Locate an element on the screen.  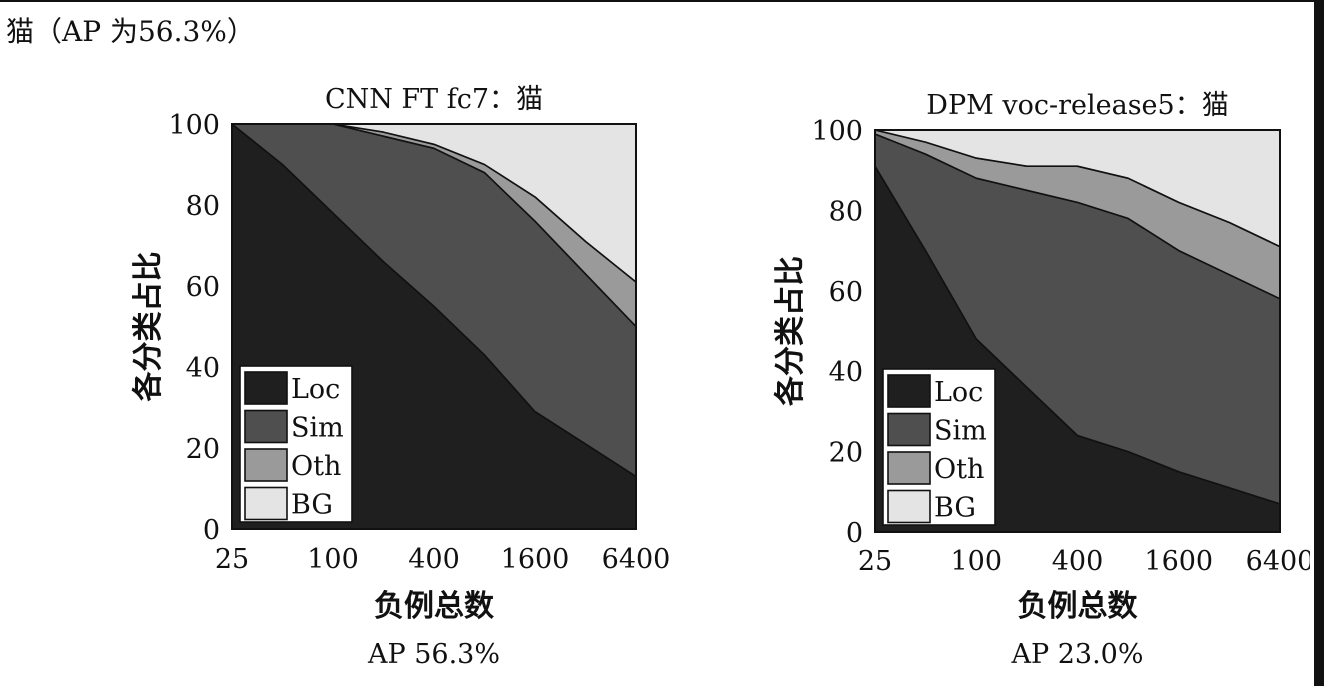
top-border is located at coordinates (658, 1).